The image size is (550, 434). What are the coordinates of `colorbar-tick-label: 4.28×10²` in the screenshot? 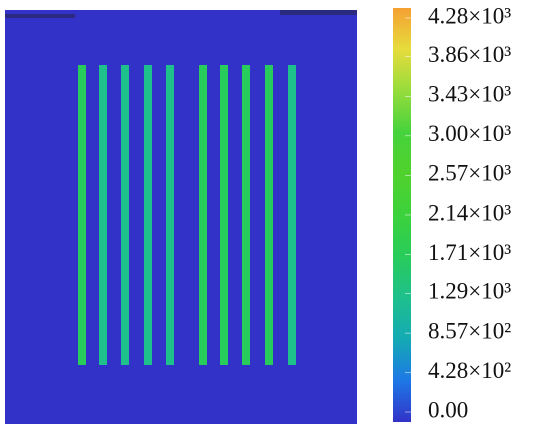 It's located at (469, 370).